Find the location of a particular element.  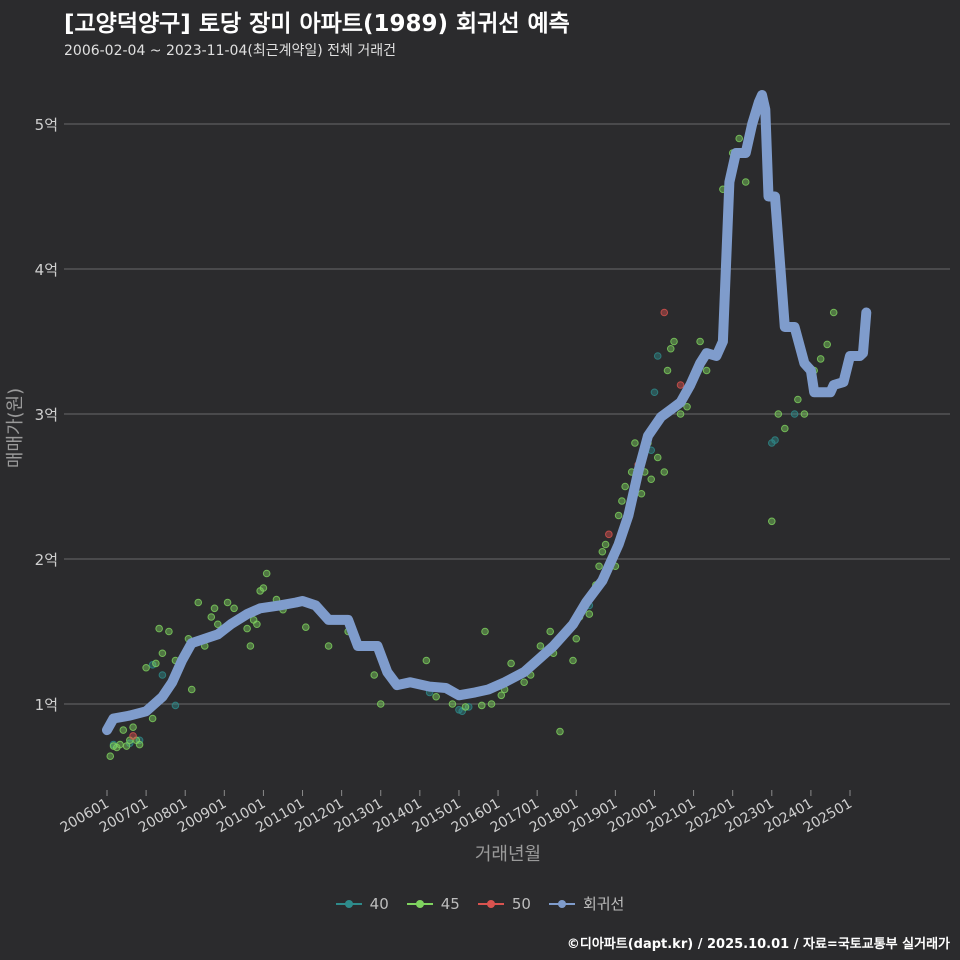

x-axis-label: 거래년월 is located at coordinates (508, 854).